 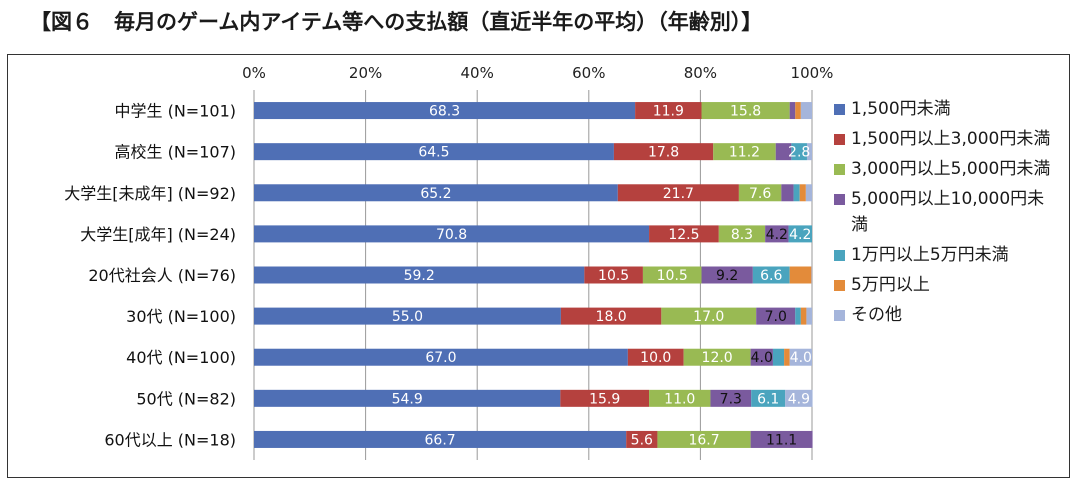 What do you see at coordinates (407, 317) in the screenshot?
I see `data-label: 55.0` at bounding box center [407, 317].